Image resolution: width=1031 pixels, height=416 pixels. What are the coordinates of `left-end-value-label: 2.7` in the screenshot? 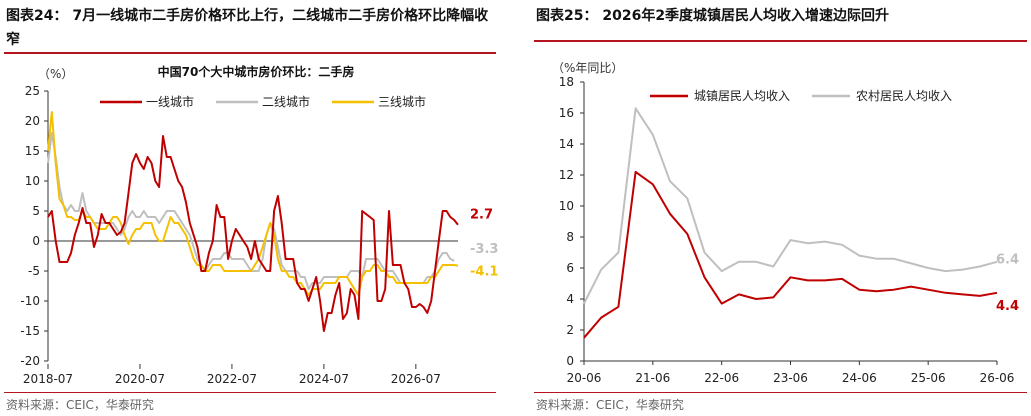 It's located at (481, 214).